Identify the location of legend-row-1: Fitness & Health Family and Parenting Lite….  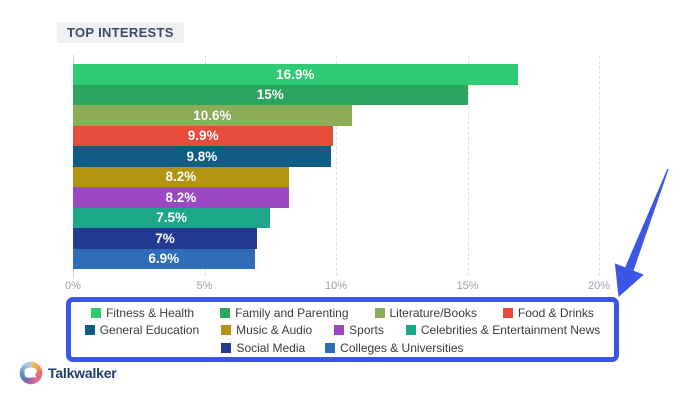
(342, 313).